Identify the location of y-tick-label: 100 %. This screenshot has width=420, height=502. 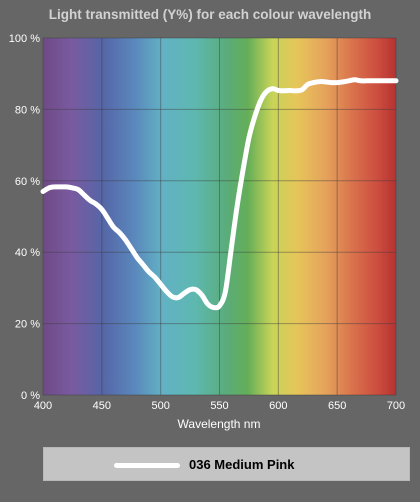
(24, 39).